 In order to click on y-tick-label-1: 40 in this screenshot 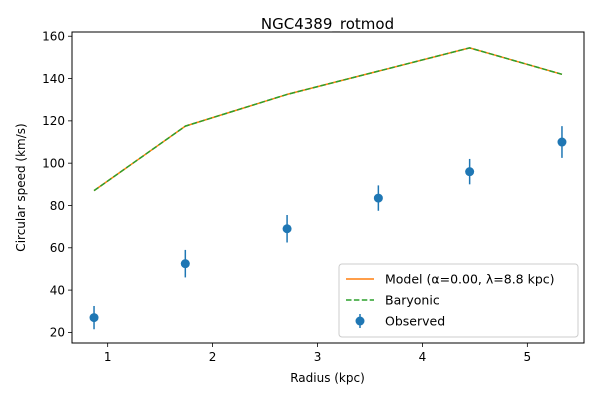, I will do `click(57, 290)`.